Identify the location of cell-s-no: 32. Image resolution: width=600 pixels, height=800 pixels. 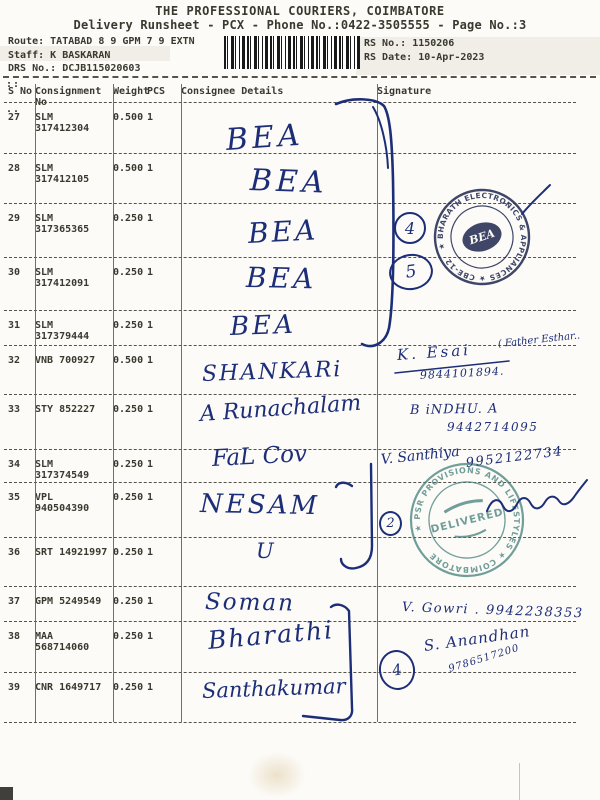
(14, 360).